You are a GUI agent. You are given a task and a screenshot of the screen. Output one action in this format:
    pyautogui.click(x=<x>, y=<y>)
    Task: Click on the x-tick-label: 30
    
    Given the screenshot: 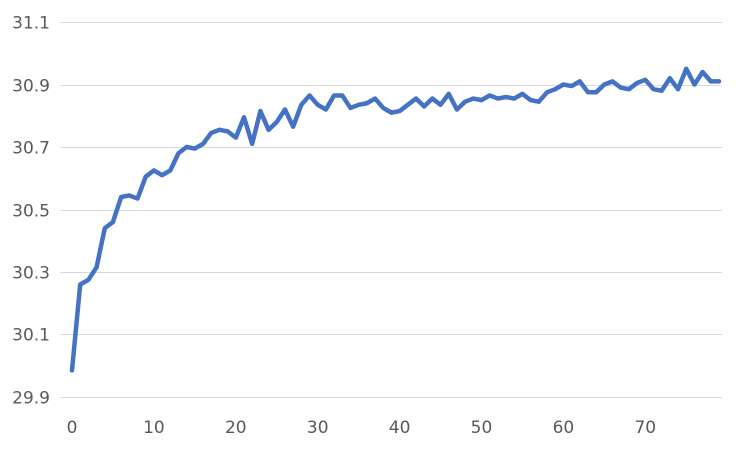 What is the action you would take?
    pyautogui.click(x=318, y=428)
    